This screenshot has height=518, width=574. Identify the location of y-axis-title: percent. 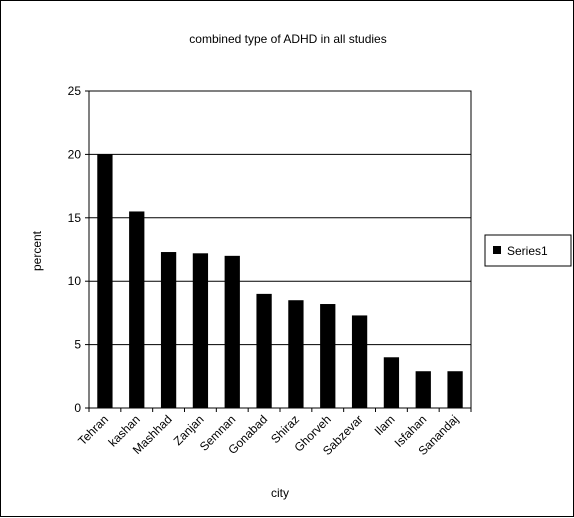
(37, 250).